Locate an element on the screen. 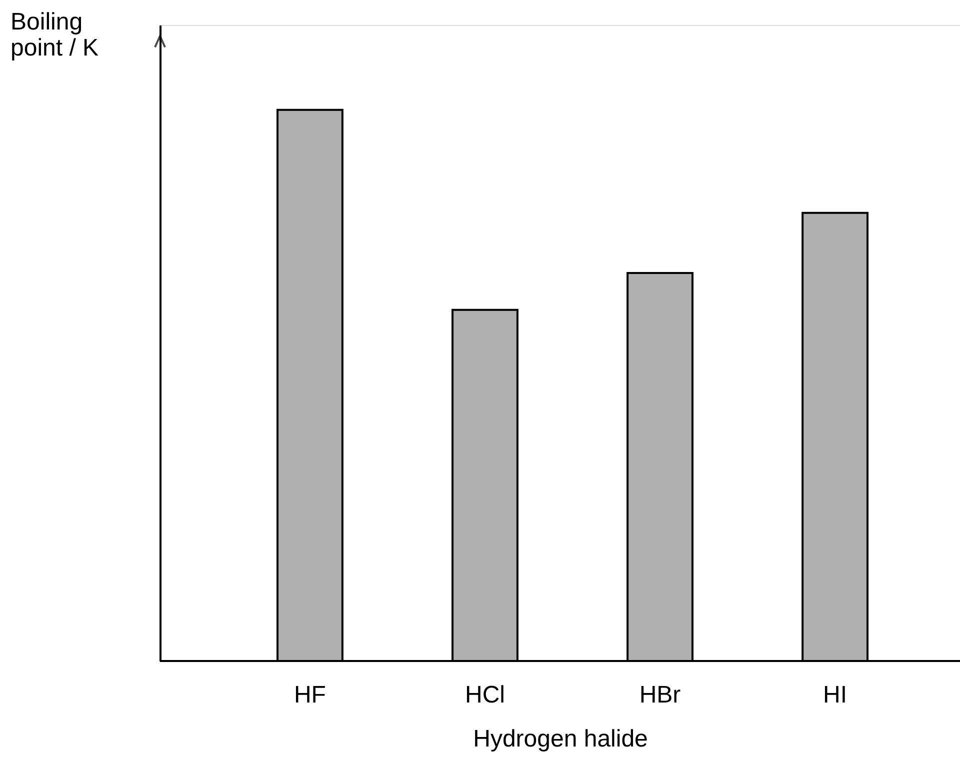 The image size is (960, 765). x-axis-title: Hydrogen halide is located at coordinates (560, 739).